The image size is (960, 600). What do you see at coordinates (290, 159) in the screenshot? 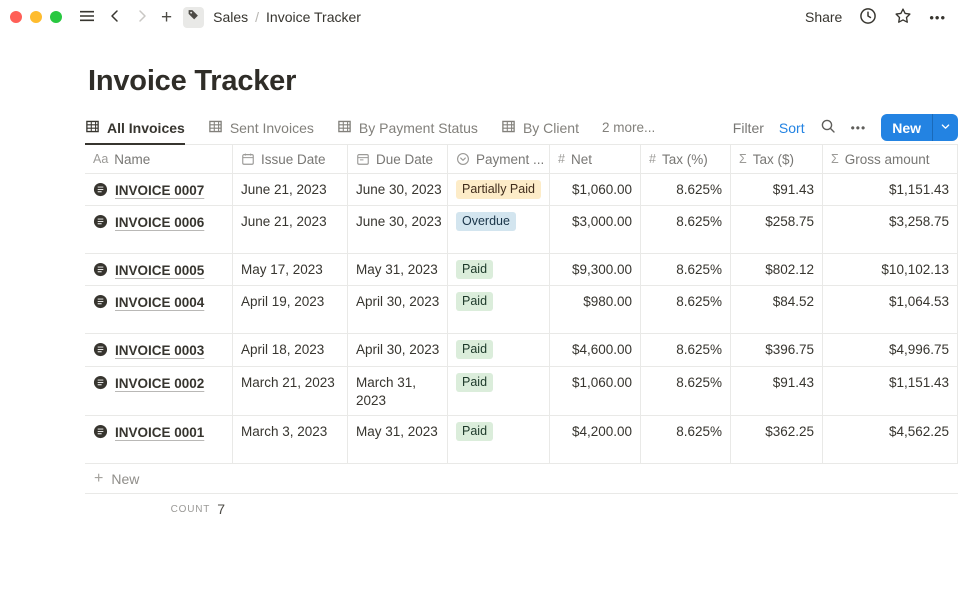
I see `column-header-issue-date: Issue Date` at bounding box center [290, 159].